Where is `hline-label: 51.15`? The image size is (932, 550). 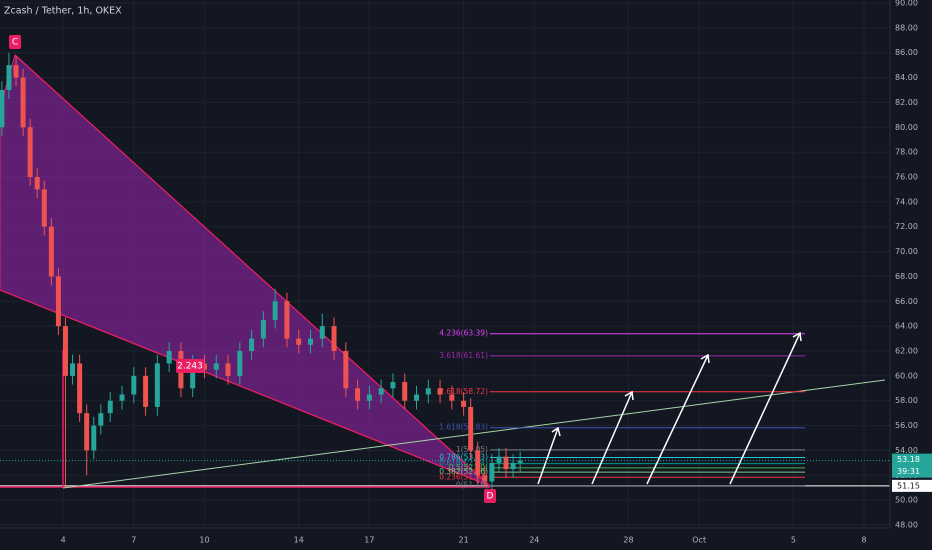 hline-label: 51.15 is located at coordinates (908, 485).